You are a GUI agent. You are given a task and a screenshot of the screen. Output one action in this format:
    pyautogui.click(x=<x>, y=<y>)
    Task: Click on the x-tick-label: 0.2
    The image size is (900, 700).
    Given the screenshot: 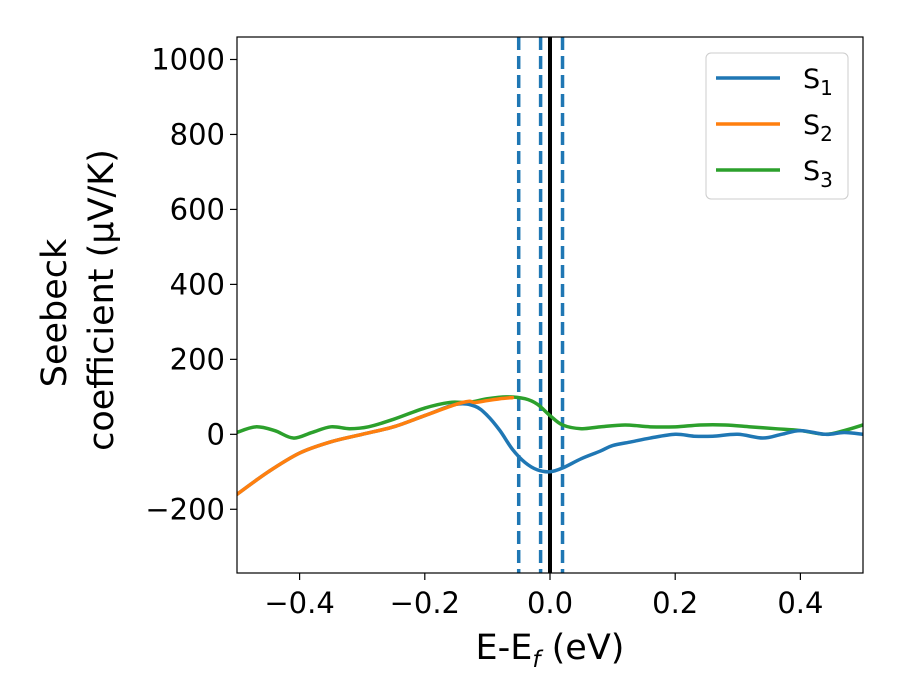 What is the action you would take?
    pyautogui.click(x=675, y=603)
    